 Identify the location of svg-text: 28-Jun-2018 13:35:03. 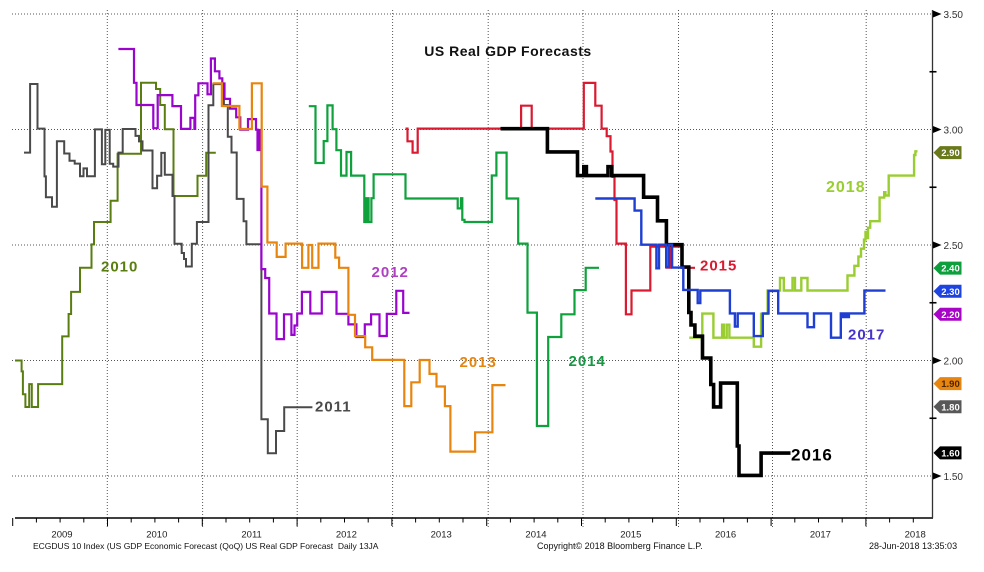
(913, 546).